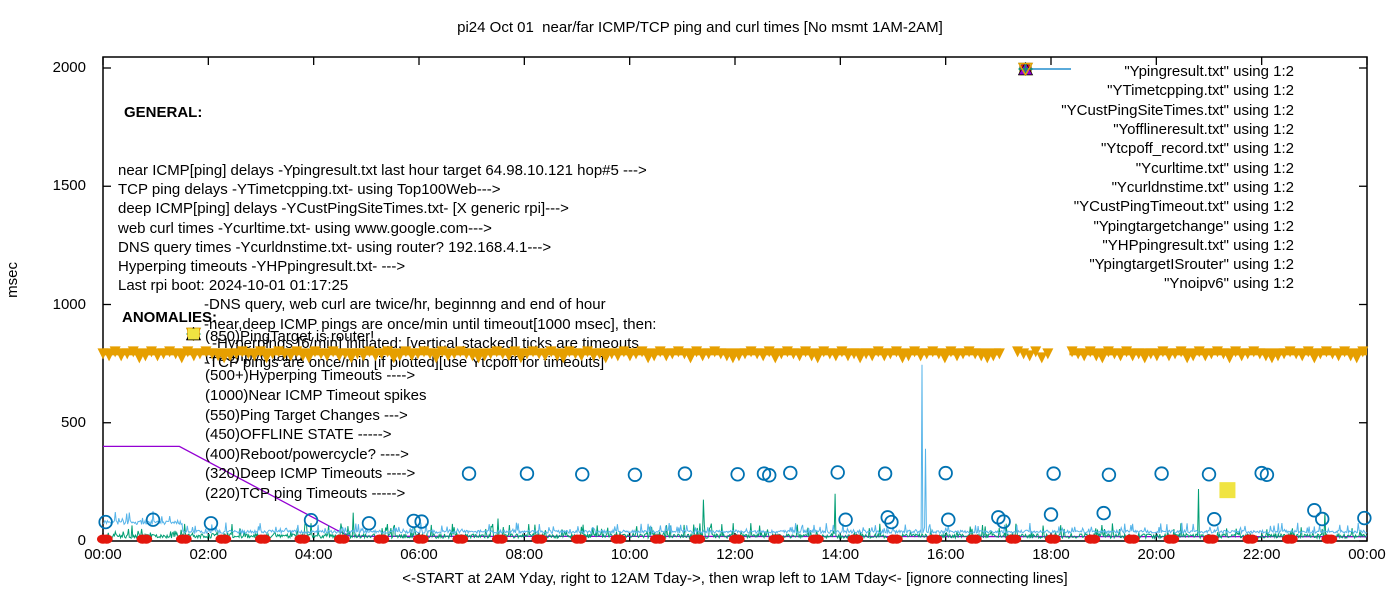  What do you see at coordinates (193, 334) in the screenshot?
I see `square-fill-icon` at bounding box center [193, 334].